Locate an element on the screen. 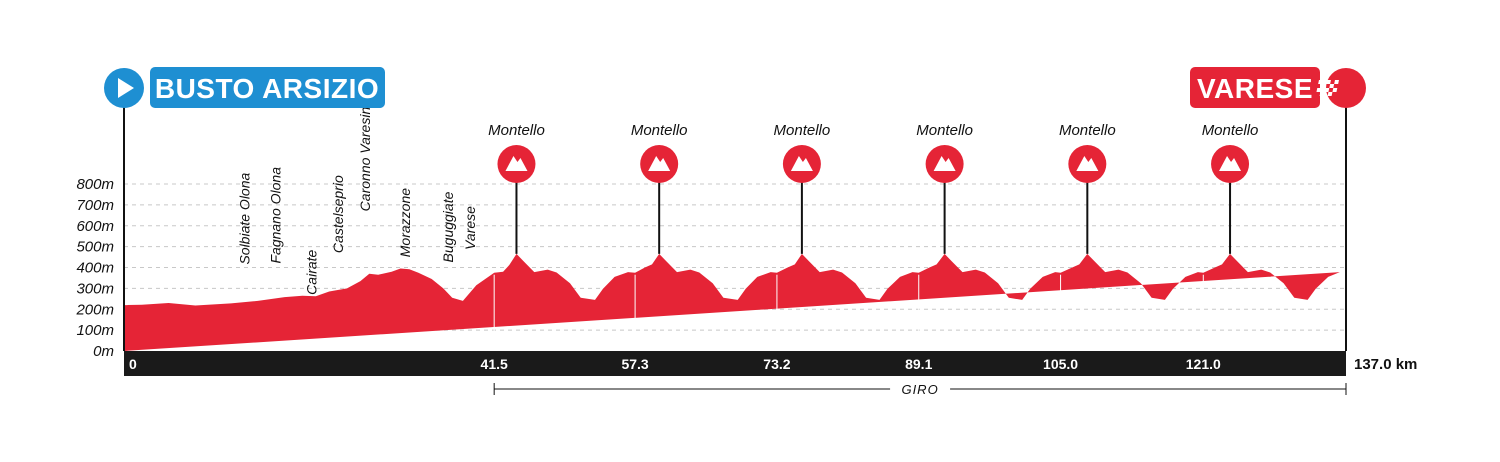  y-tick-label: 100m is located at coordinates (95, 330).